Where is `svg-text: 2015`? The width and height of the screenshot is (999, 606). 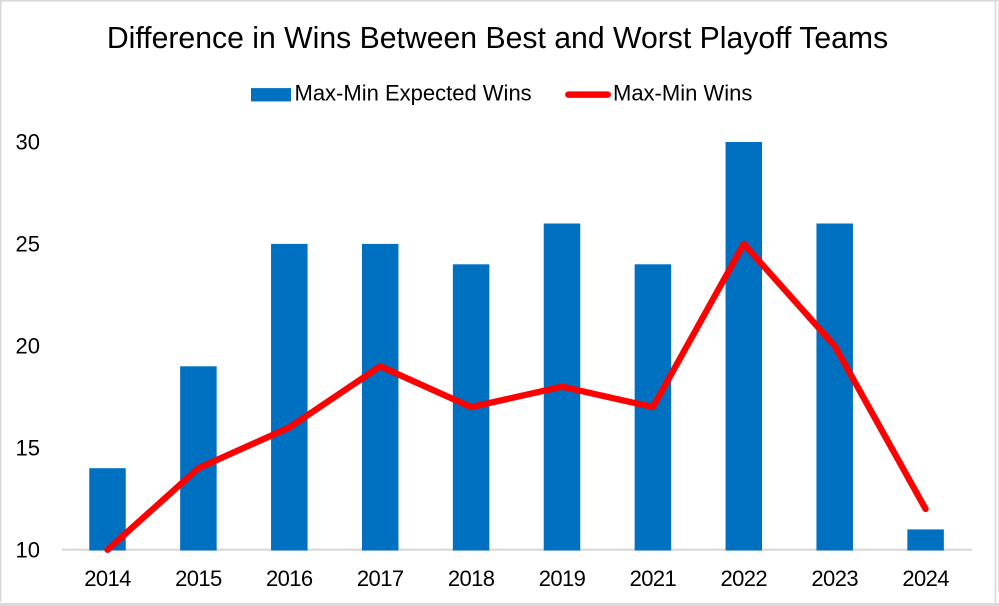
svg-text: 2015 is located at coordinates (198, 578).